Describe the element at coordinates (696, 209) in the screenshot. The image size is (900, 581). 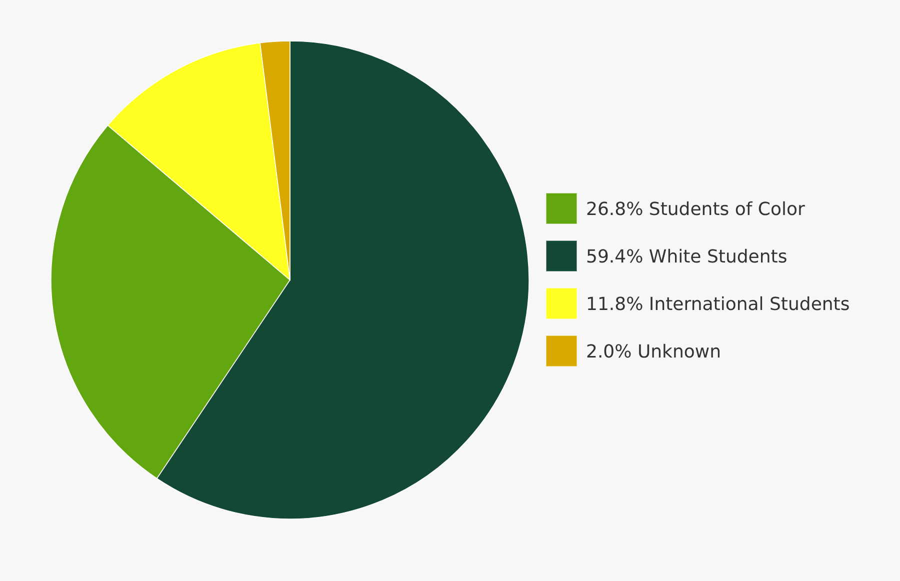
I see `legend-label: 26.8% Students of Color` at that location.